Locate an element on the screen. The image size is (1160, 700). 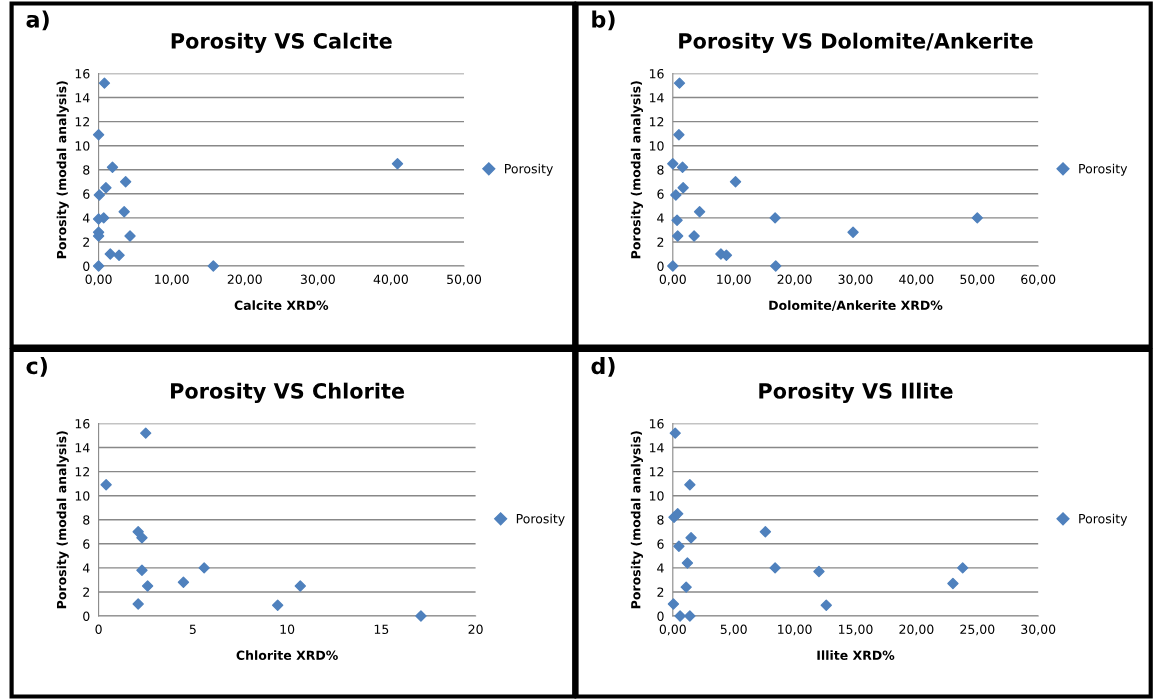
chart-title: Porosity VS Dolomite/Ankerite is located at coordinates (856, 42).